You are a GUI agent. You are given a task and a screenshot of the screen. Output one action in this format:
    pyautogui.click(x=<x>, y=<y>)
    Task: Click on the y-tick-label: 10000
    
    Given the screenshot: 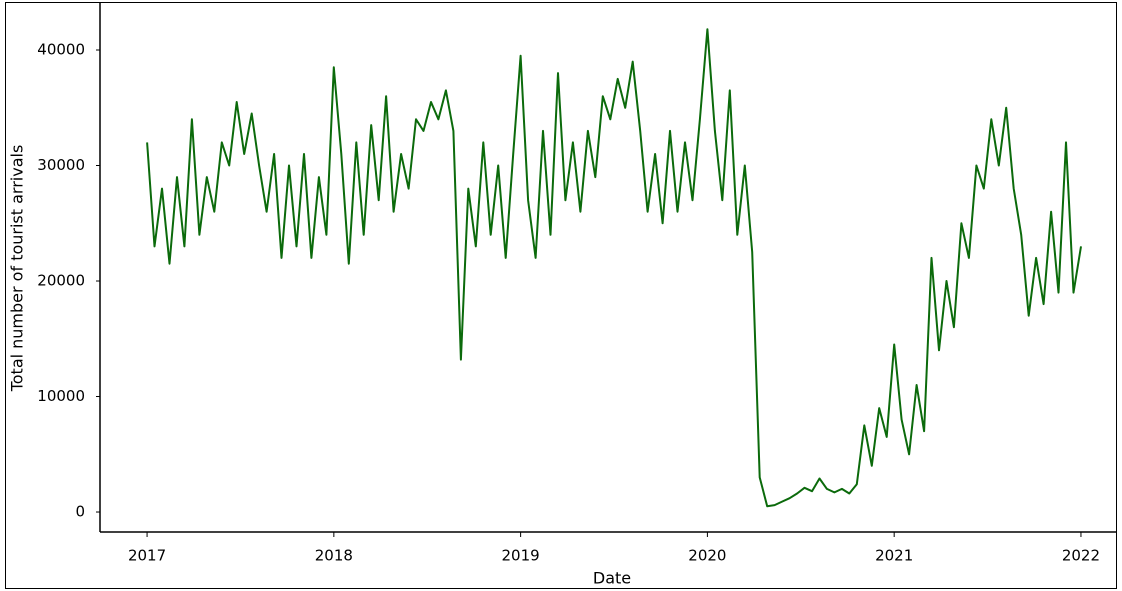 What is the action you would take?
    pyautogui.click(x=61, y=396)
    